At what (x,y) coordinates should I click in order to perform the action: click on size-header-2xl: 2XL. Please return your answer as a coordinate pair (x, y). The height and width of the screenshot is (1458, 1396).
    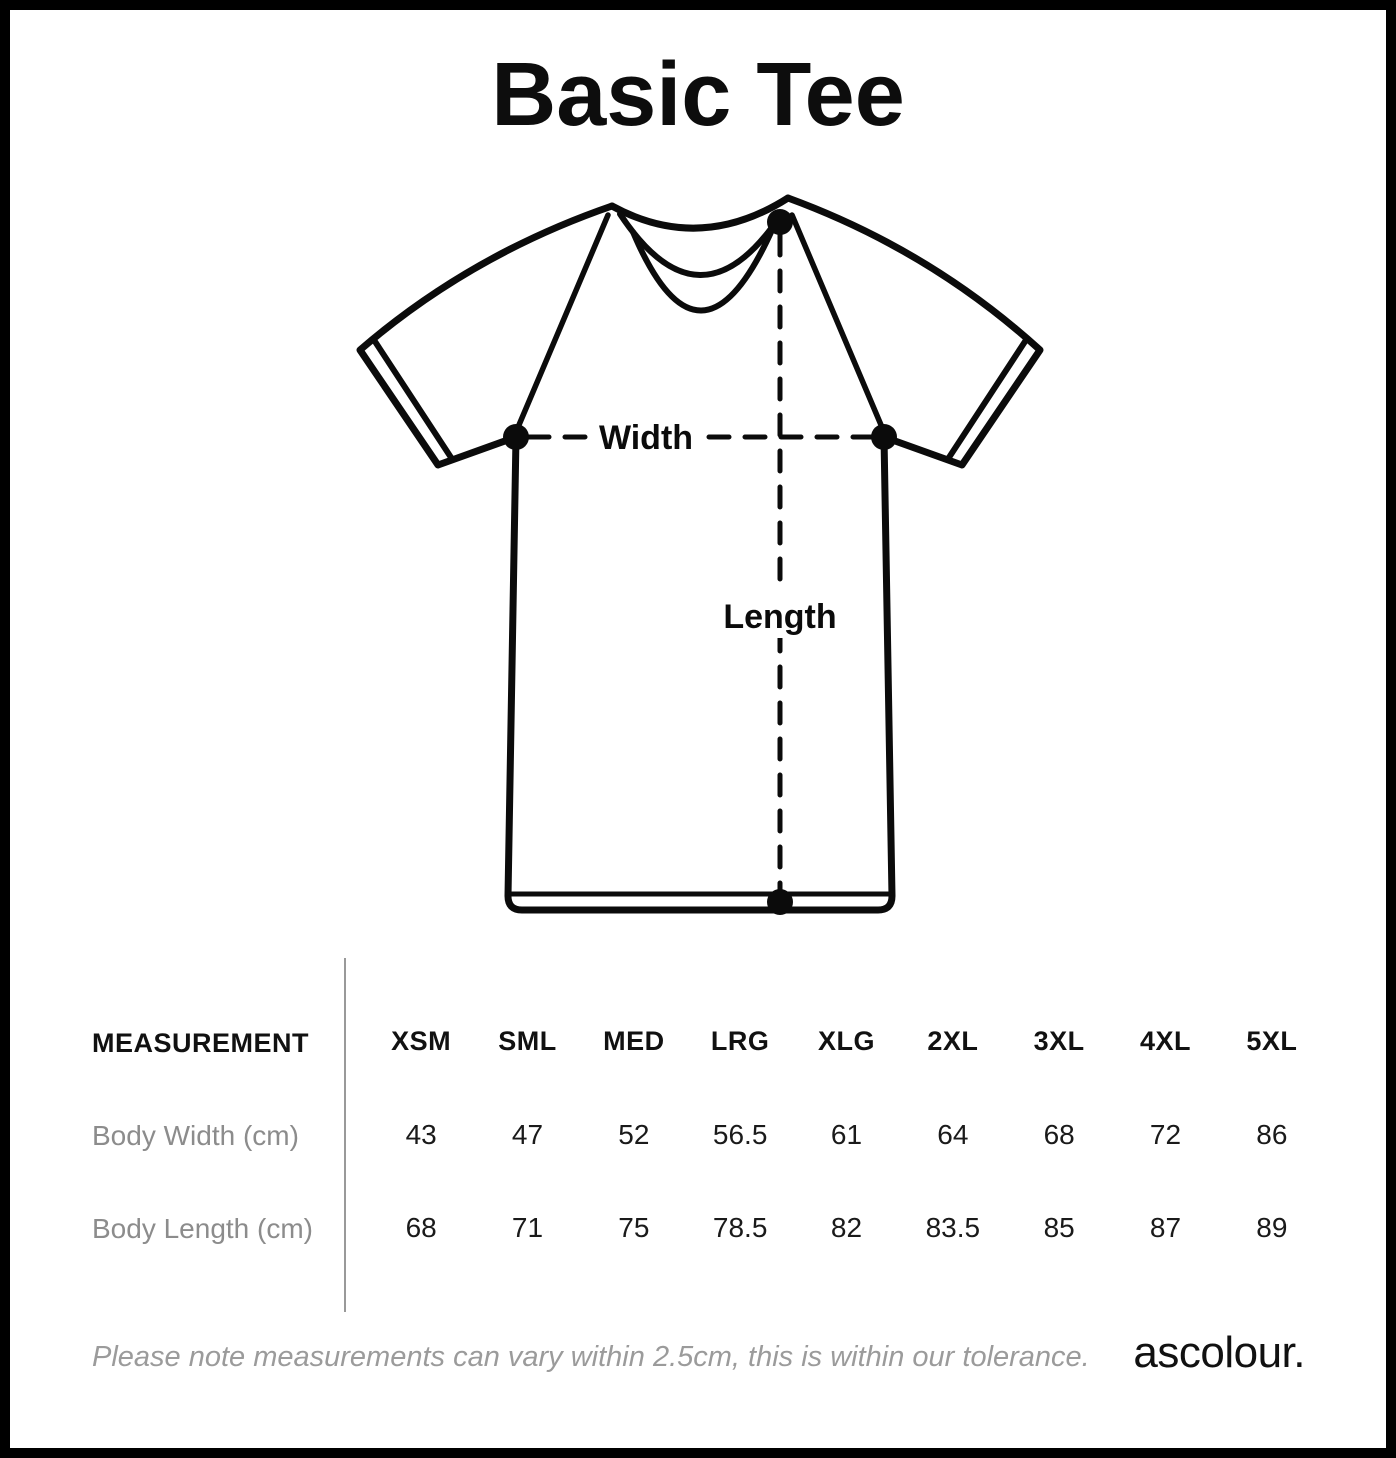
    Looking at the image, I should click on (953, 1041).